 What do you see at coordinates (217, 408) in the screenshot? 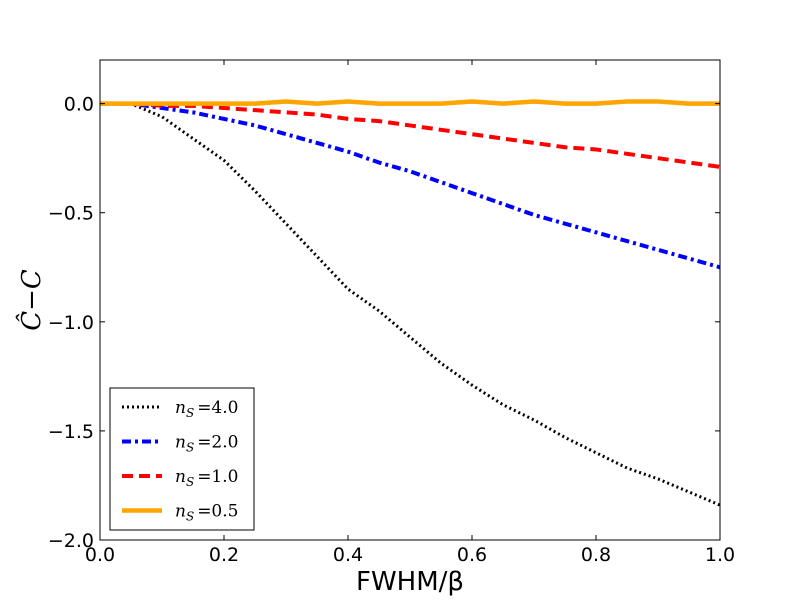
I see `legend-value: =4.0` at bounding box center [217, 408].